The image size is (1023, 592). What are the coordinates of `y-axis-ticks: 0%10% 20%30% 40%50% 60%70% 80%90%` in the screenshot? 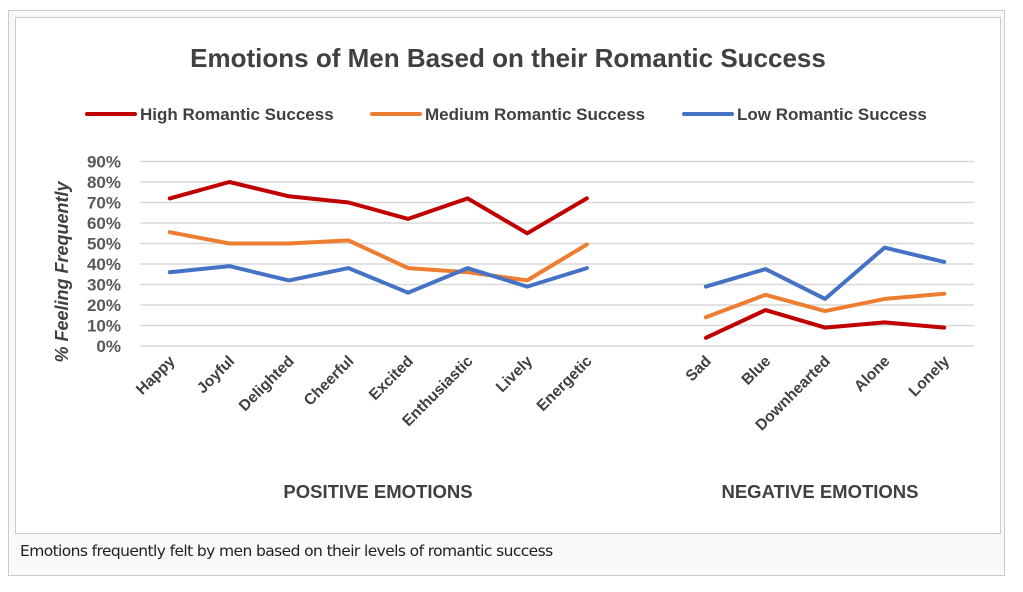 It's located at (104, 255).